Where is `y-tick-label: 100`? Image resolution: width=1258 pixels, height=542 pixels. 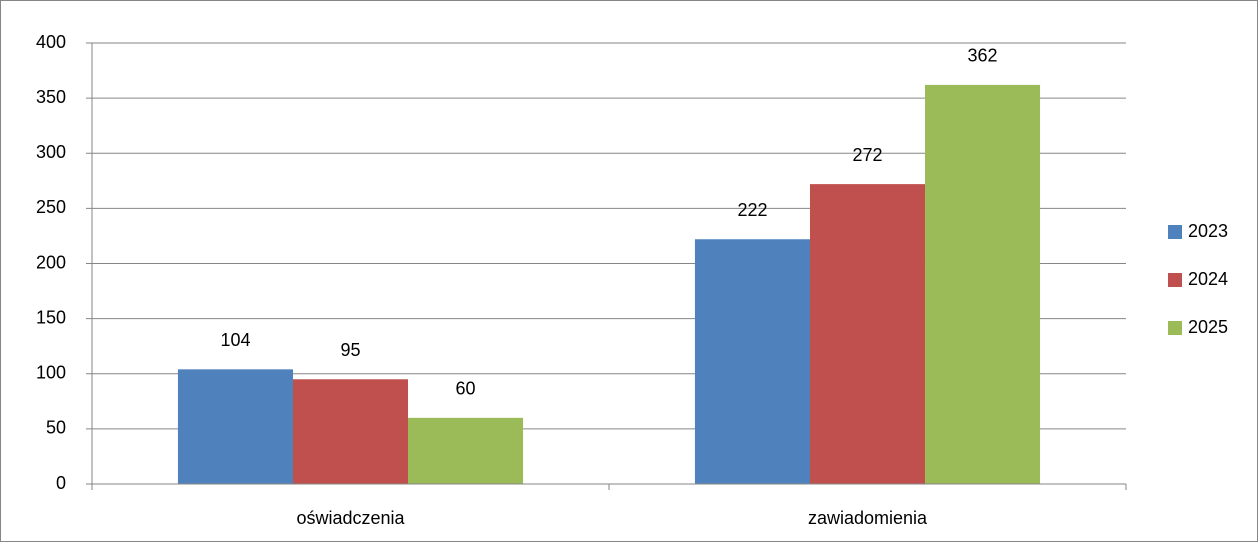 y-tick-label: 100 is located at coordinates (51, 373).